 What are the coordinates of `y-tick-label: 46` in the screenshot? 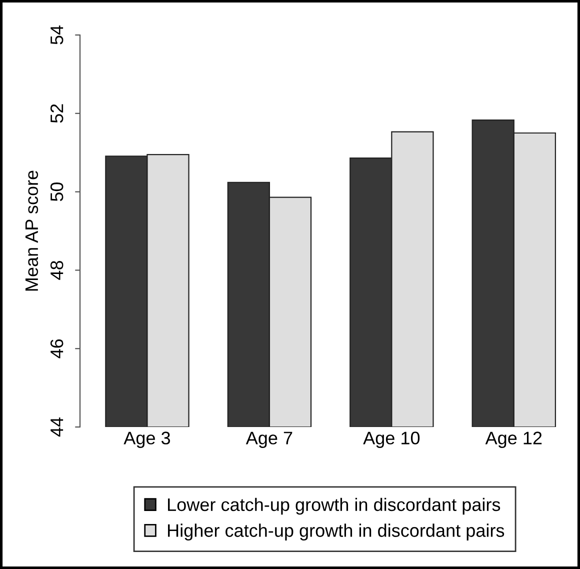 It's located at (57, 348).